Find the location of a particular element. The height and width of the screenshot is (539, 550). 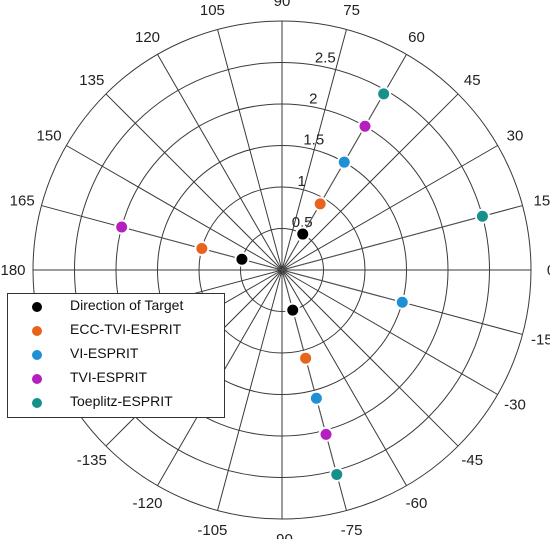

angle-tick-label: 105 is located at coordinates (212, 10).